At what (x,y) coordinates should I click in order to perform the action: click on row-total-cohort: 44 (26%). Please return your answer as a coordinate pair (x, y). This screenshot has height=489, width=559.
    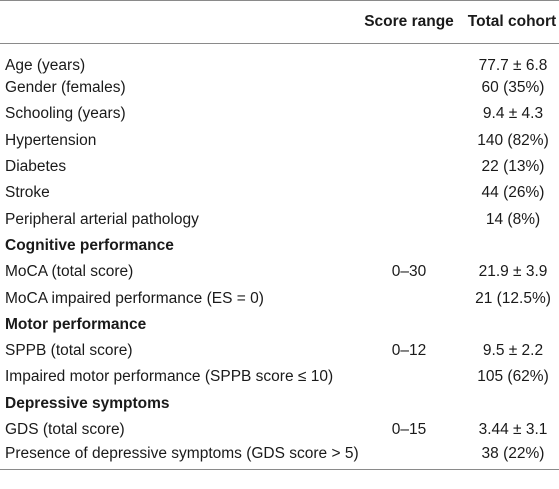
    Looking at the image, I should click on (513, 193).